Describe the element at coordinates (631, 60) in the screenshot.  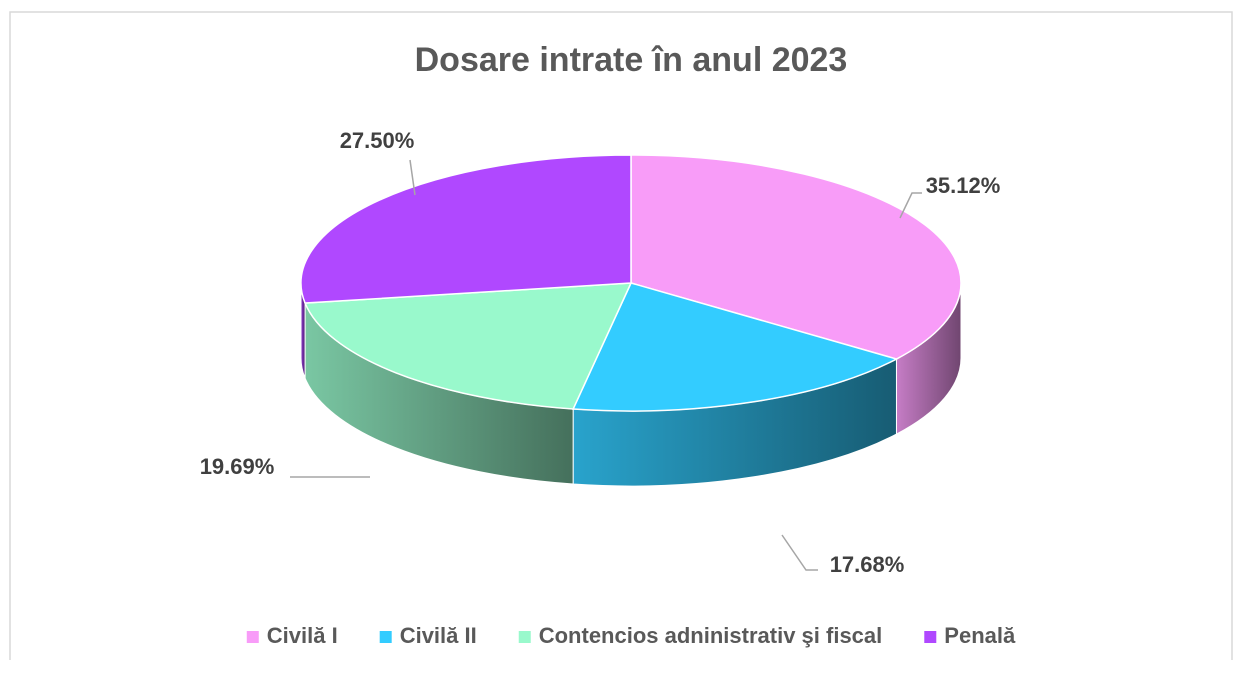
I see `chart-title: Dosare intrate în anul 2023` at that location.